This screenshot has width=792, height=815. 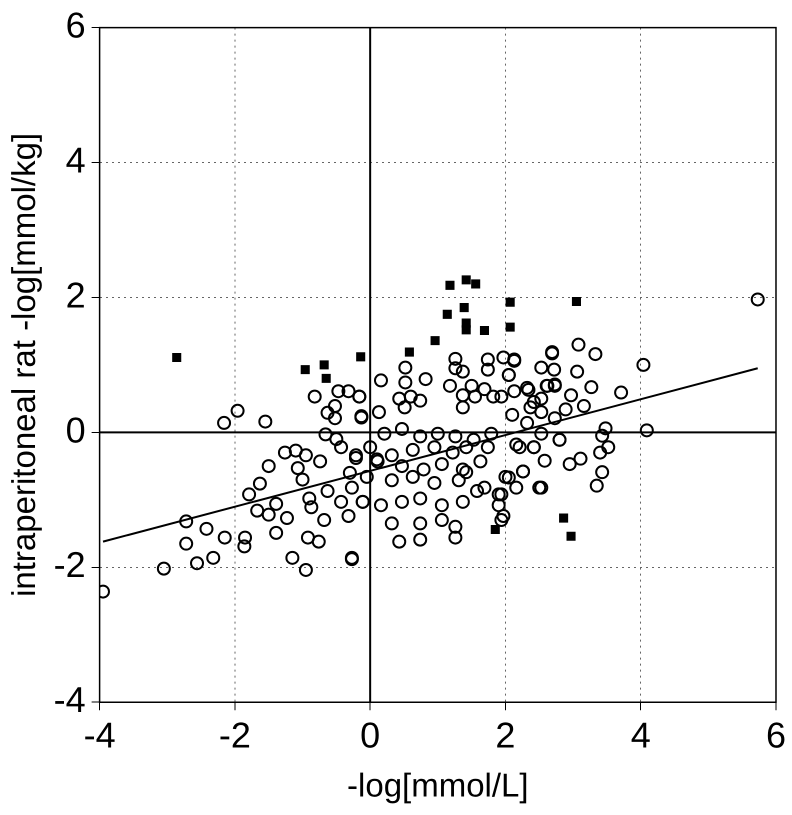 I want to click on y-tick-label: 4, so click(x=76, y=159).